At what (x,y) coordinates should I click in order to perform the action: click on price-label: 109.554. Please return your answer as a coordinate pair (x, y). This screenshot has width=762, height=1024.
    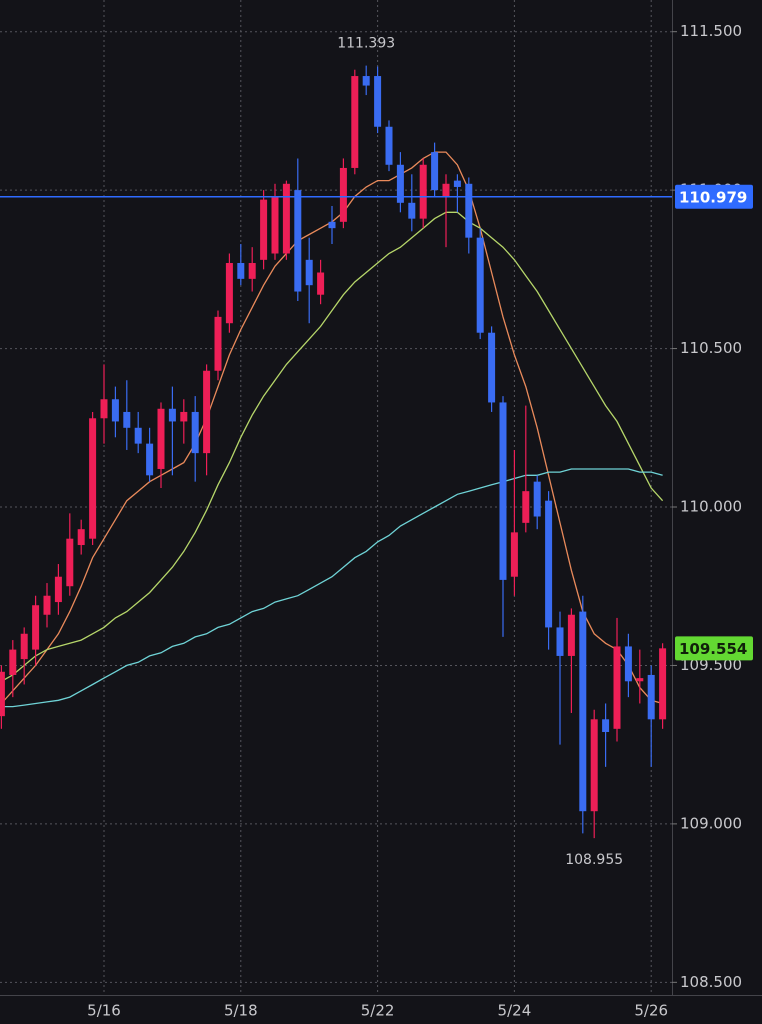
    Looking at the image, I should click on (713, 649).